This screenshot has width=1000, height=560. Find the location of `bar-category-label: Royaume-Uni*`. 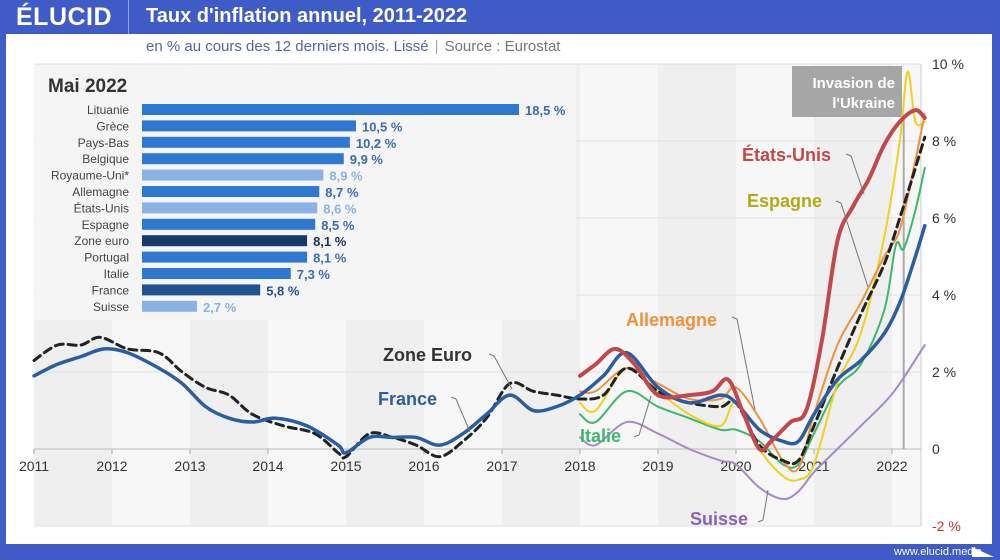

bar-category-label: Royaume-Uni* is located at coordinates (90, 176).